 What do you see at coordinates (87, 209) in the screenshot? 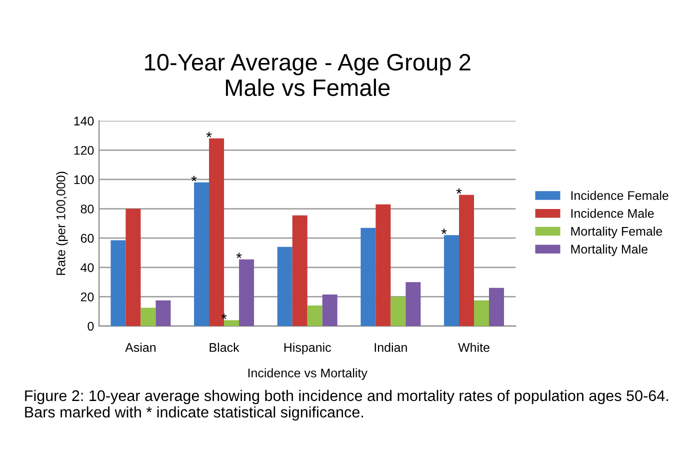
I see `y-tick-label: 80` at bounding box center [87, 209].